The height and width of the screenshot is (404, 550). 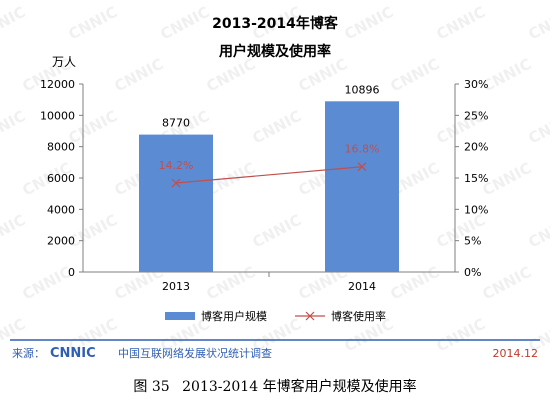 What do you see at coordinates (476, 147) in the screenshot?
I see `right-axis-tick-label: 20%` at bounding box center [476, 147].